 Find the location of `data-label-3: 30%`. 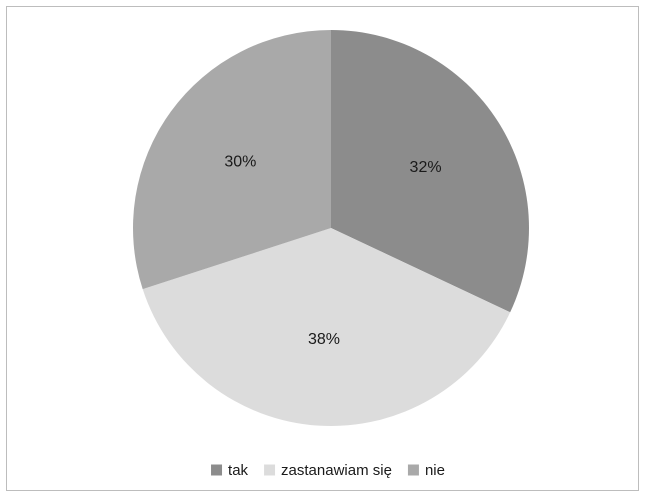

data-label-3: 30% is located at coordinates (240, 161).